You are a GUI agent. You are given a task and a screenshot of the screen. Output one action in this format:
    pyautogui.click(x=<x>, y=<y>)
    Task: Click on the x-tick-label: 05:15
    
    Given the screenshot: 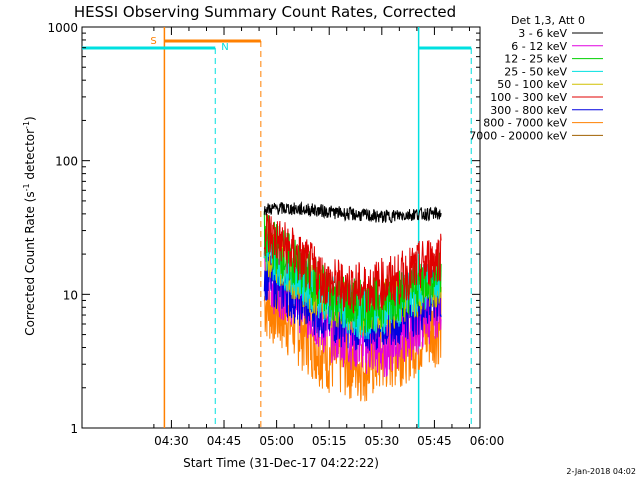 What is the action you would take?
    pyautogui.click(x=329, y=441)
    